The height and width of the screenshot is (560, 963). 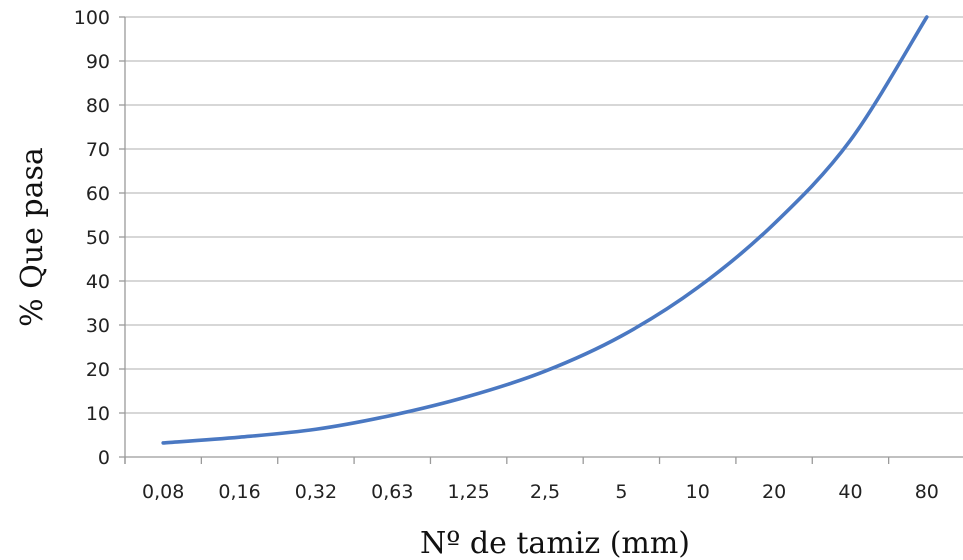 I want to click on y-tick-label: 90, so click(x=98, y=62).